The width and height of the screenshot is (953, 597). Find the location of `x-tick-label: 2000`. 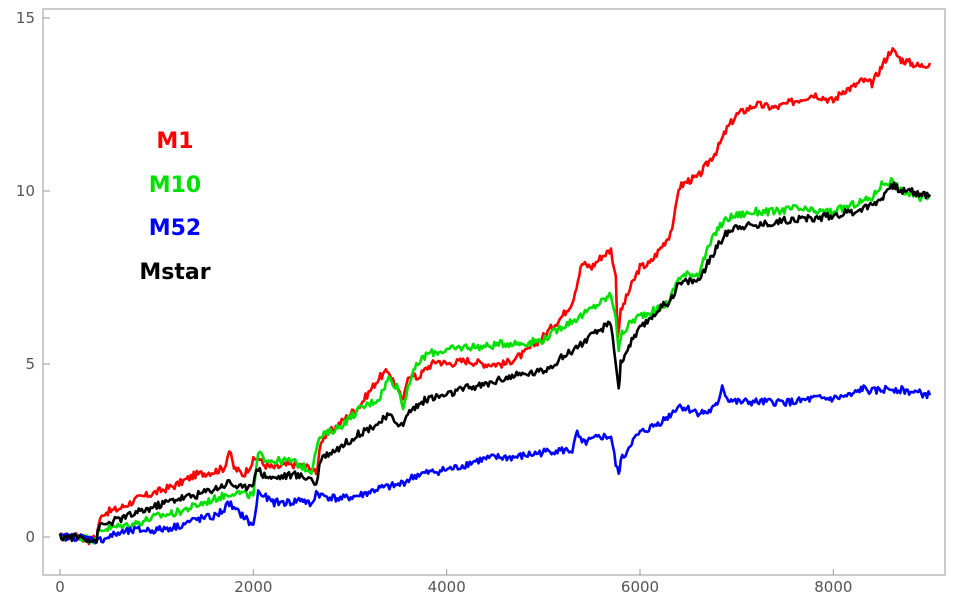

x-tick-label: 2000 is located at coordinates (253, 587).